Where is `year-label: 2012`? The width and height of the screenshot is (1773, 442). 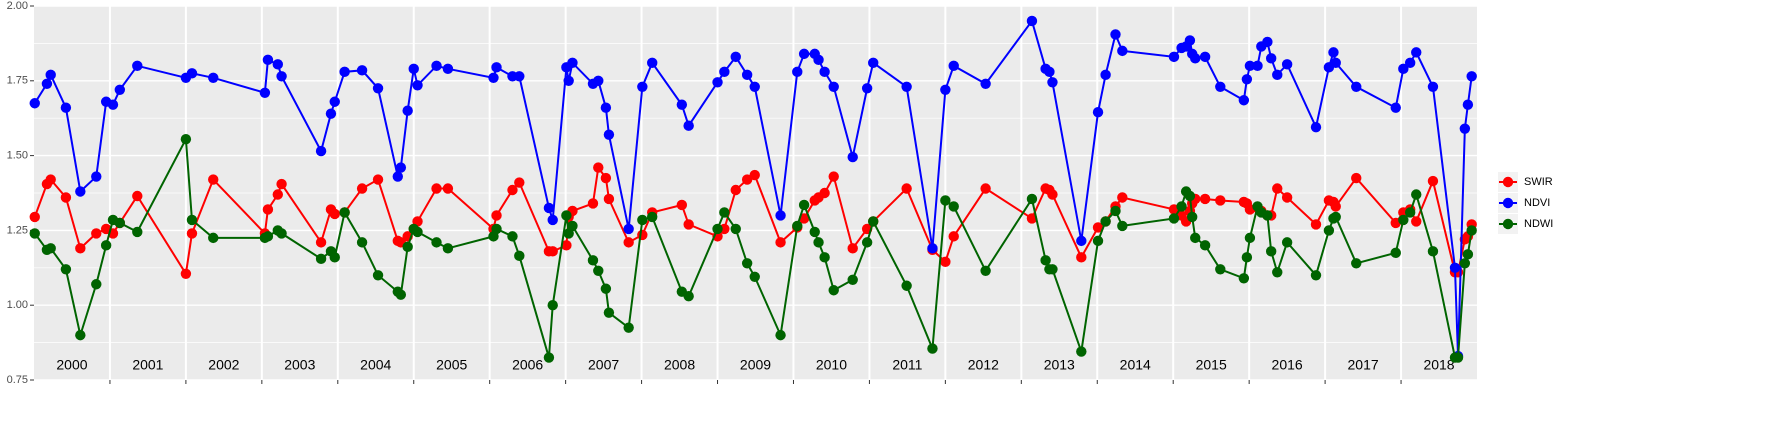 year-label: 2012 is located at coordinates (983, 365).